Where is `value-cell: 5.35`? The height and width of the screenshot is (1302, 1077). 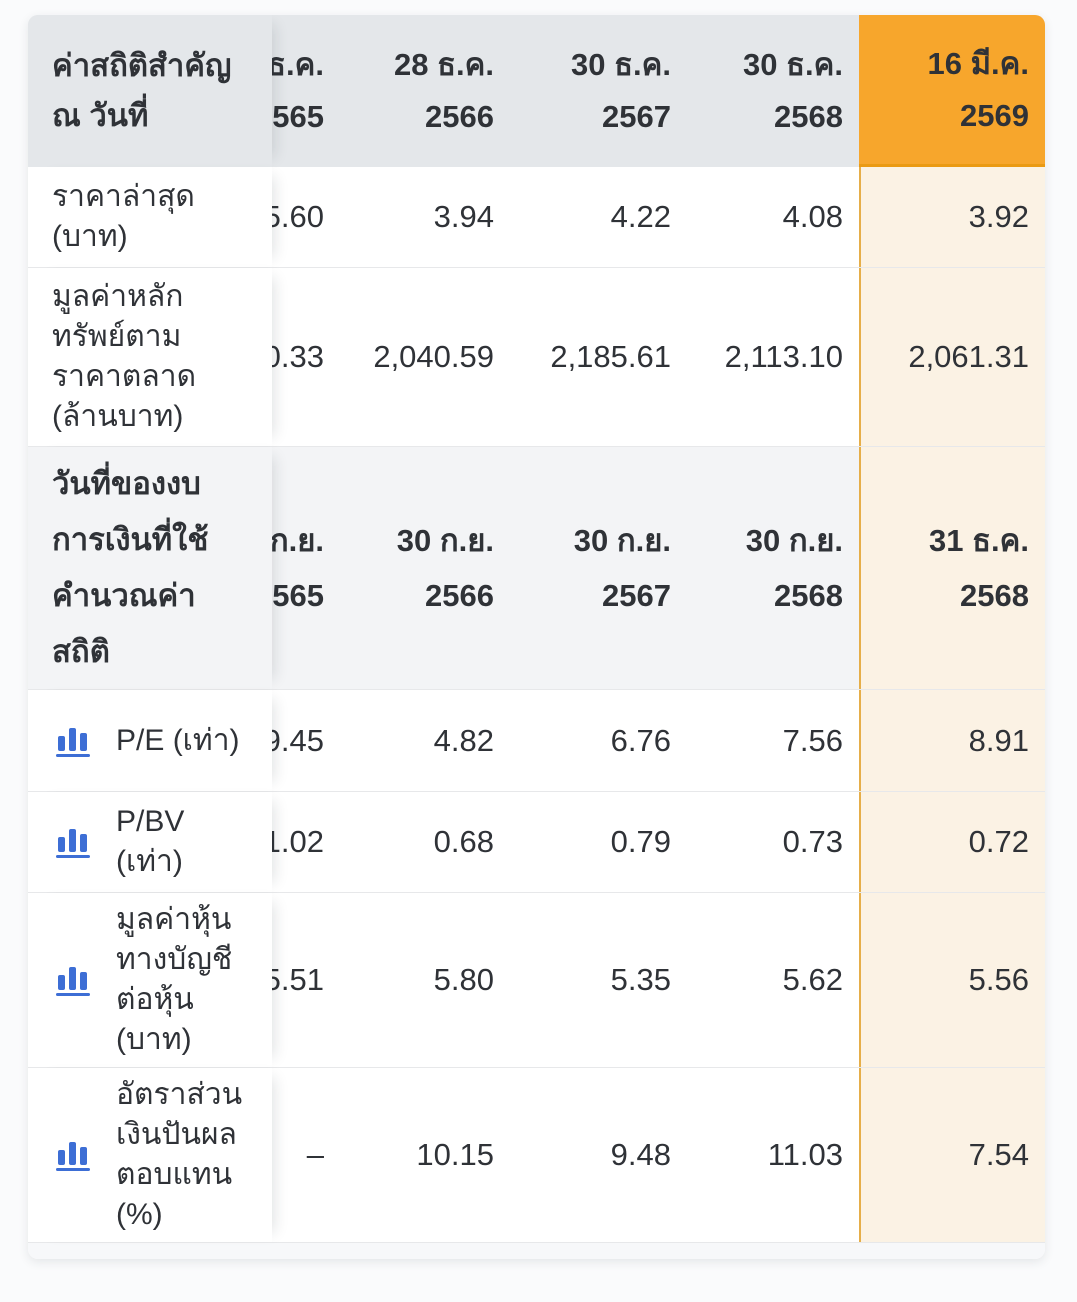
value-cell: 5.35 is located at coordinates (640, 979).